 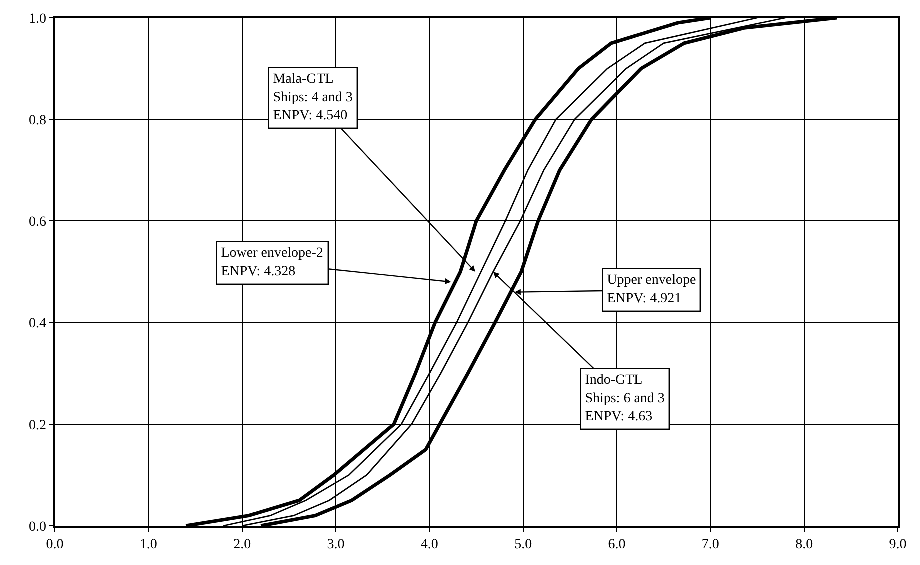 I want to click on annotation: Indo-GTL Ships: 6 and 3 ENPV: 4.63, so click(x=625, y=399).